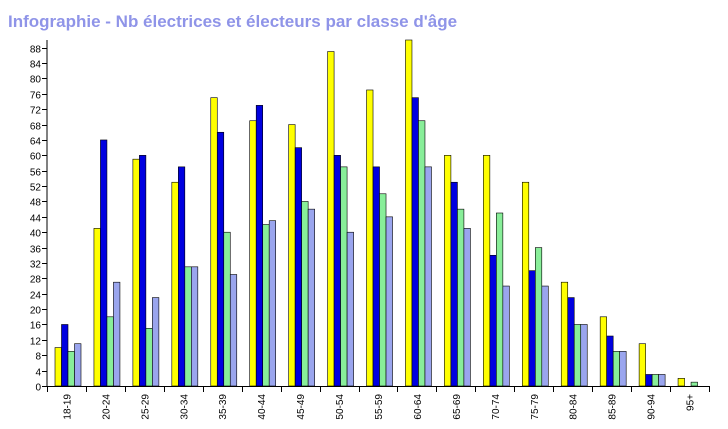  I want to click on y-tick-label: 12, so click(36, 342).